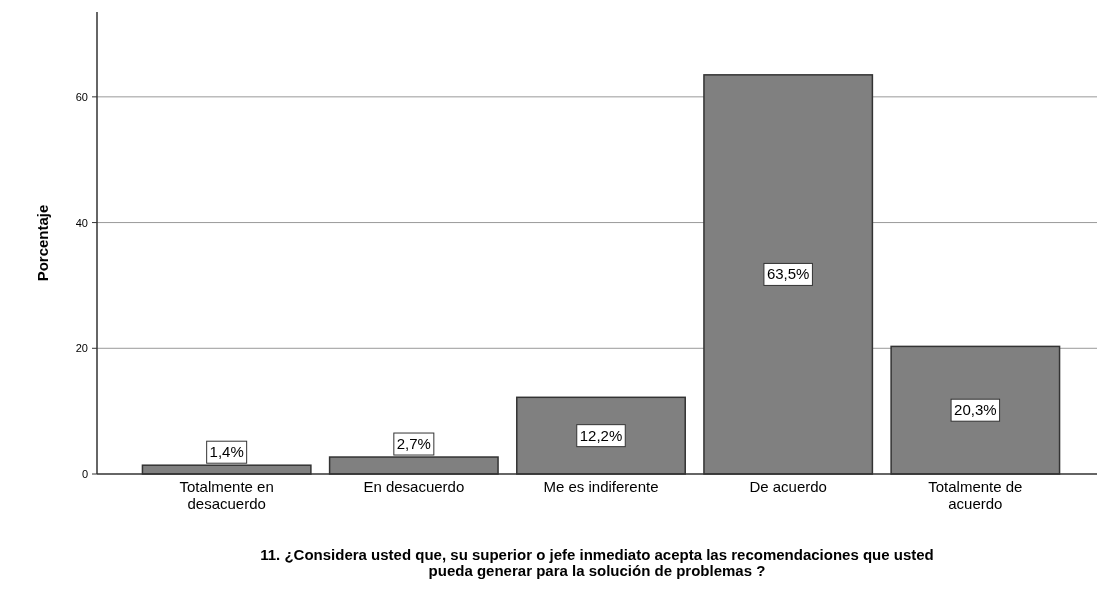 This screenshot has width=1115, height=608. Describe the element at coordinates (788, 274) in the screenshot. I see `data-label: 63,5%` at that location.